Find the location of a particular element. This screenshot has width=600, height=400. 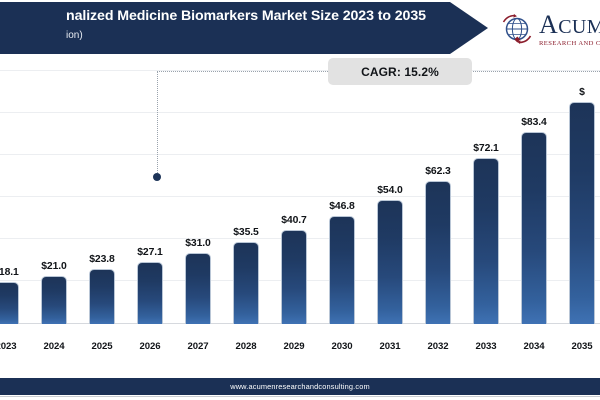

x-axis-tick-label: 2034 is located at coordinates (534, 346).